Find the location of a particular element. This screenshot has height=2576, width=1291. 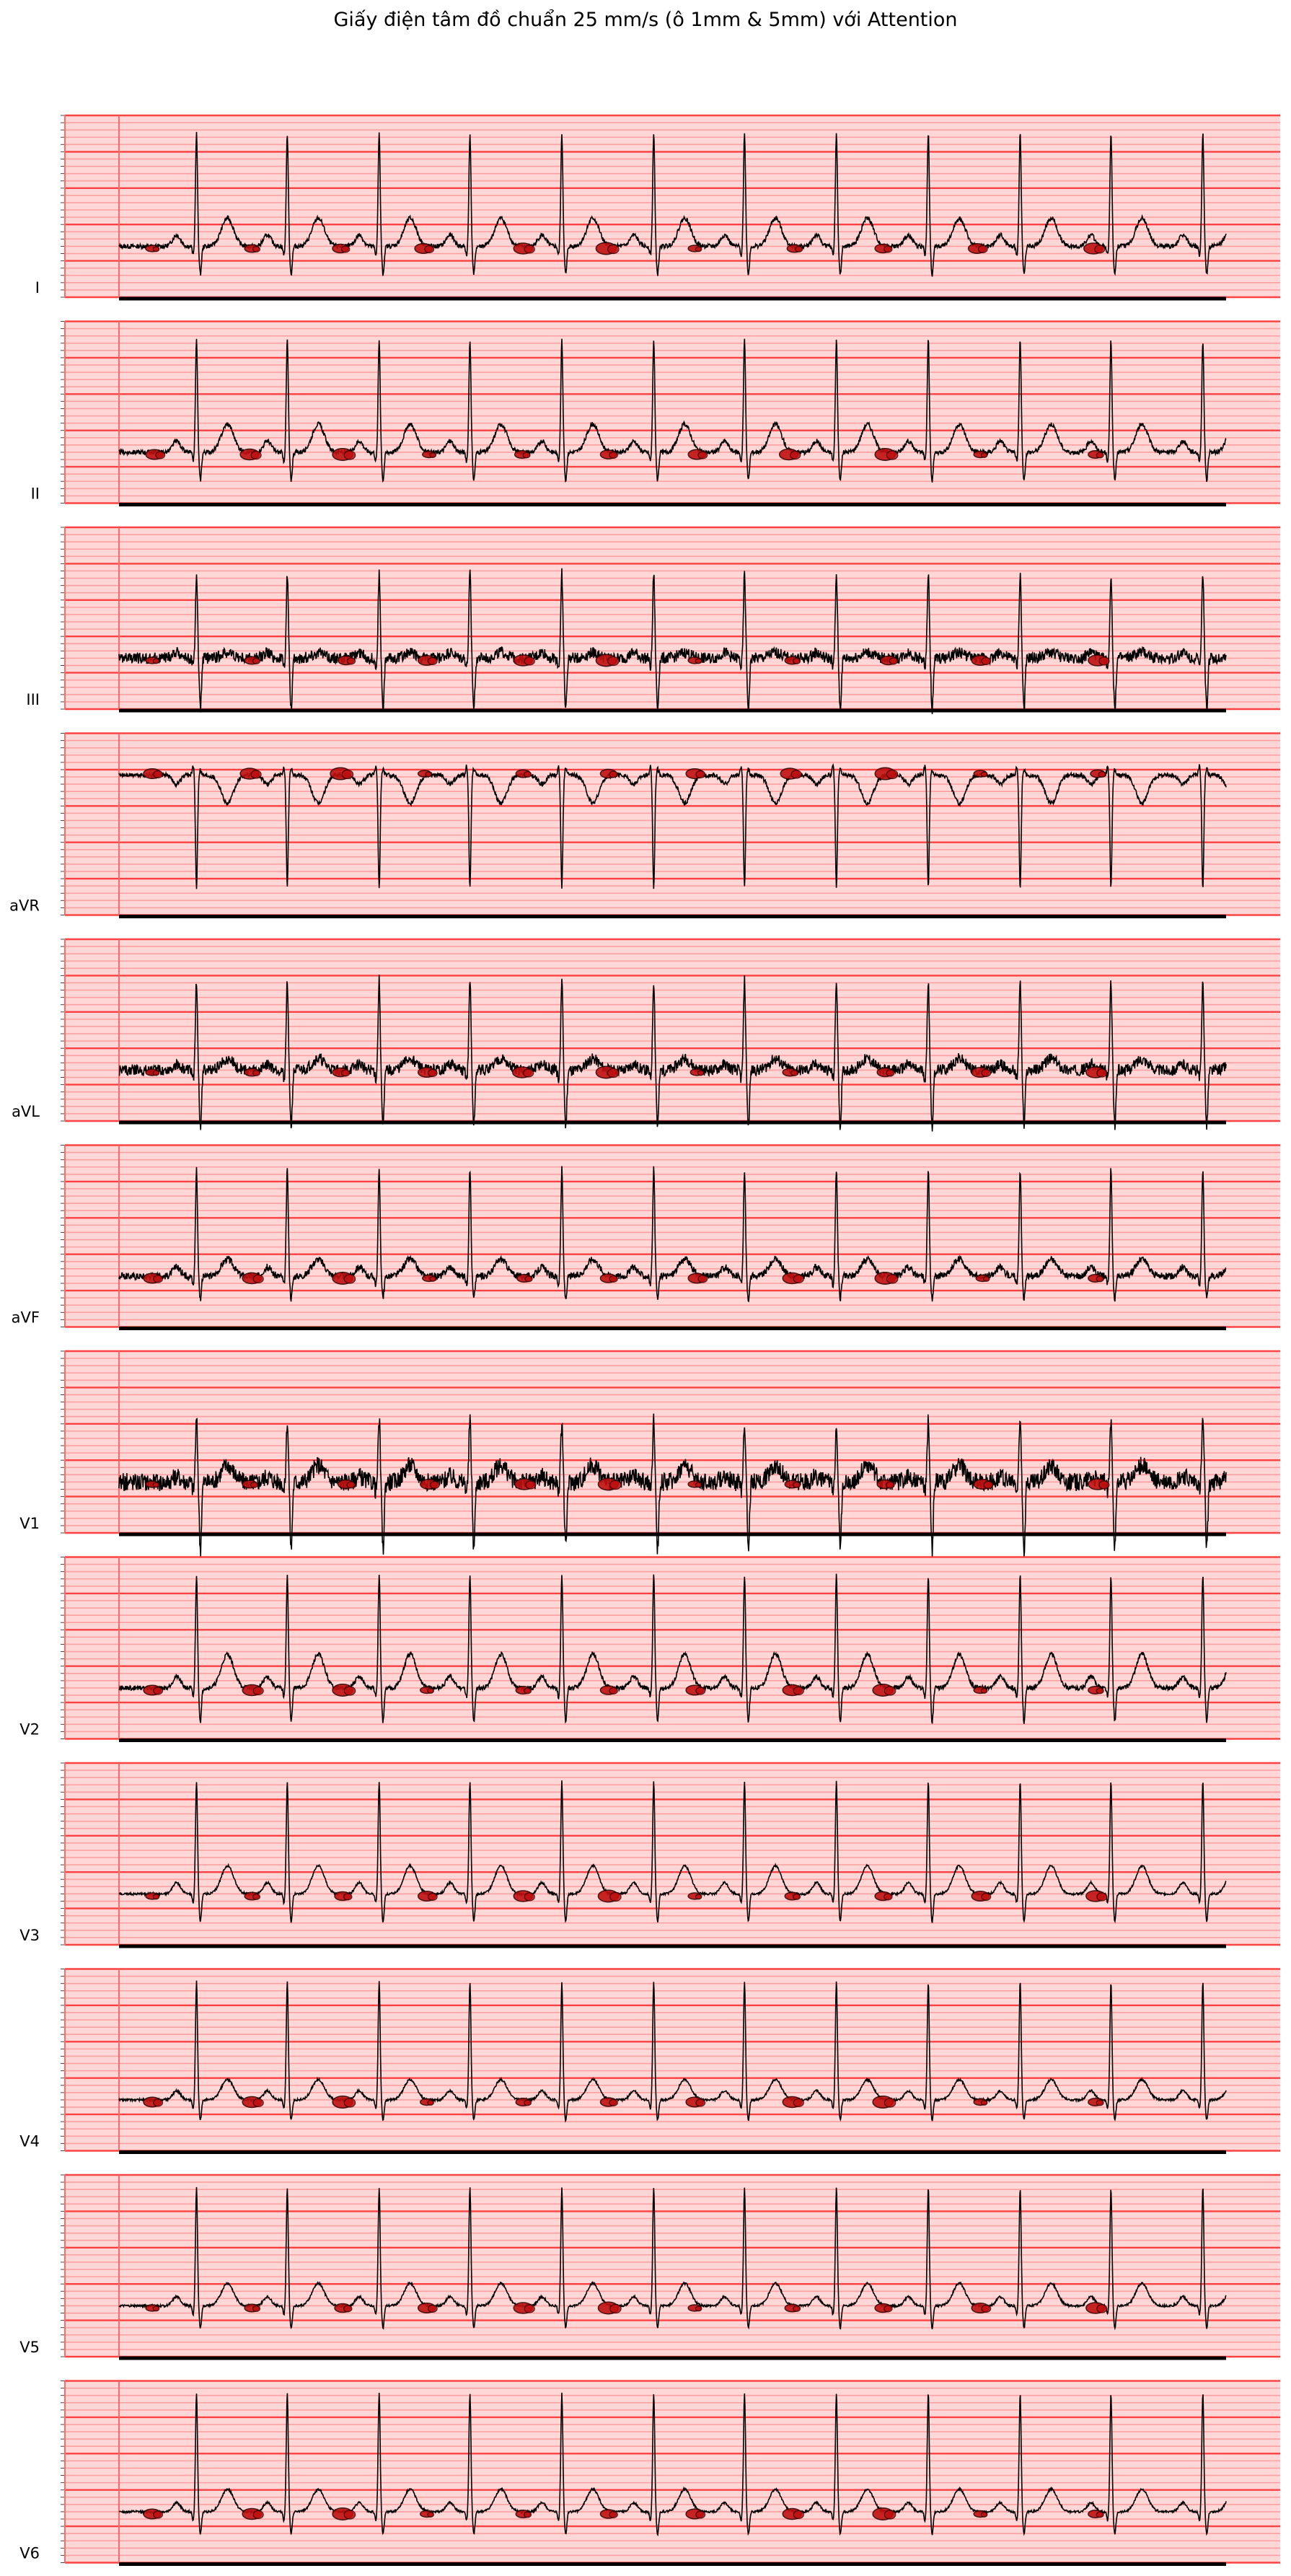

ecg-trace-V2 is located at coordinates (672, 1648).